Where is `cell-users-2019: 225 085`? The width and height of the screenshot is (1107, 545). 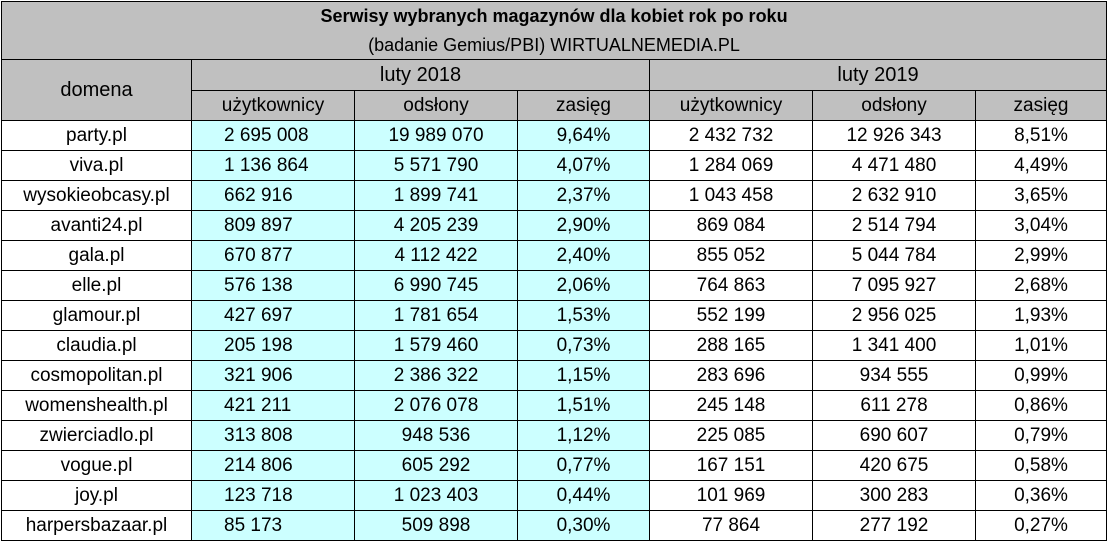 cell-users-2019: 225 085 is located at coordinates (731, 435).